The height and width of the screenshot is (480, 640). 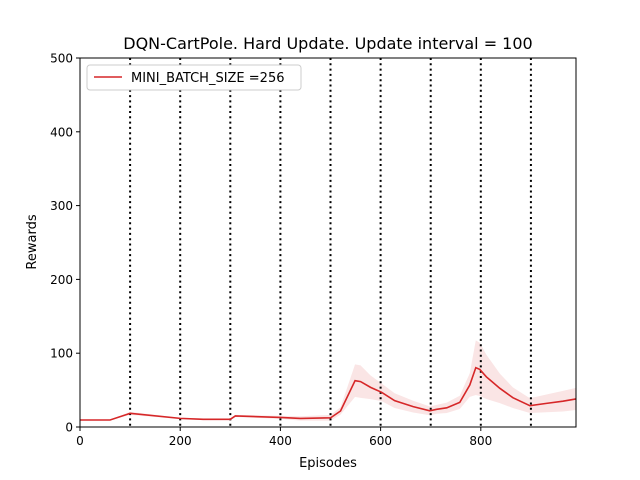 I want to click on confidence-band, so click(x=328, y=380).